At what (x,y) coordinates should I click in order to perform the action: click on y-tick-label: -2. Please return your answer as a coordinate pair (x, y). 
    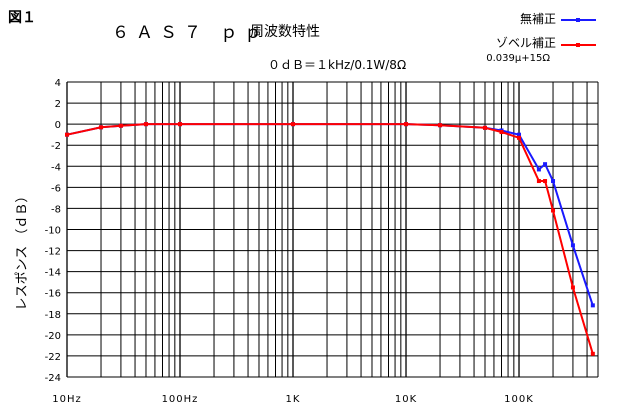
    Looking at the image, I should click on (56, 146).